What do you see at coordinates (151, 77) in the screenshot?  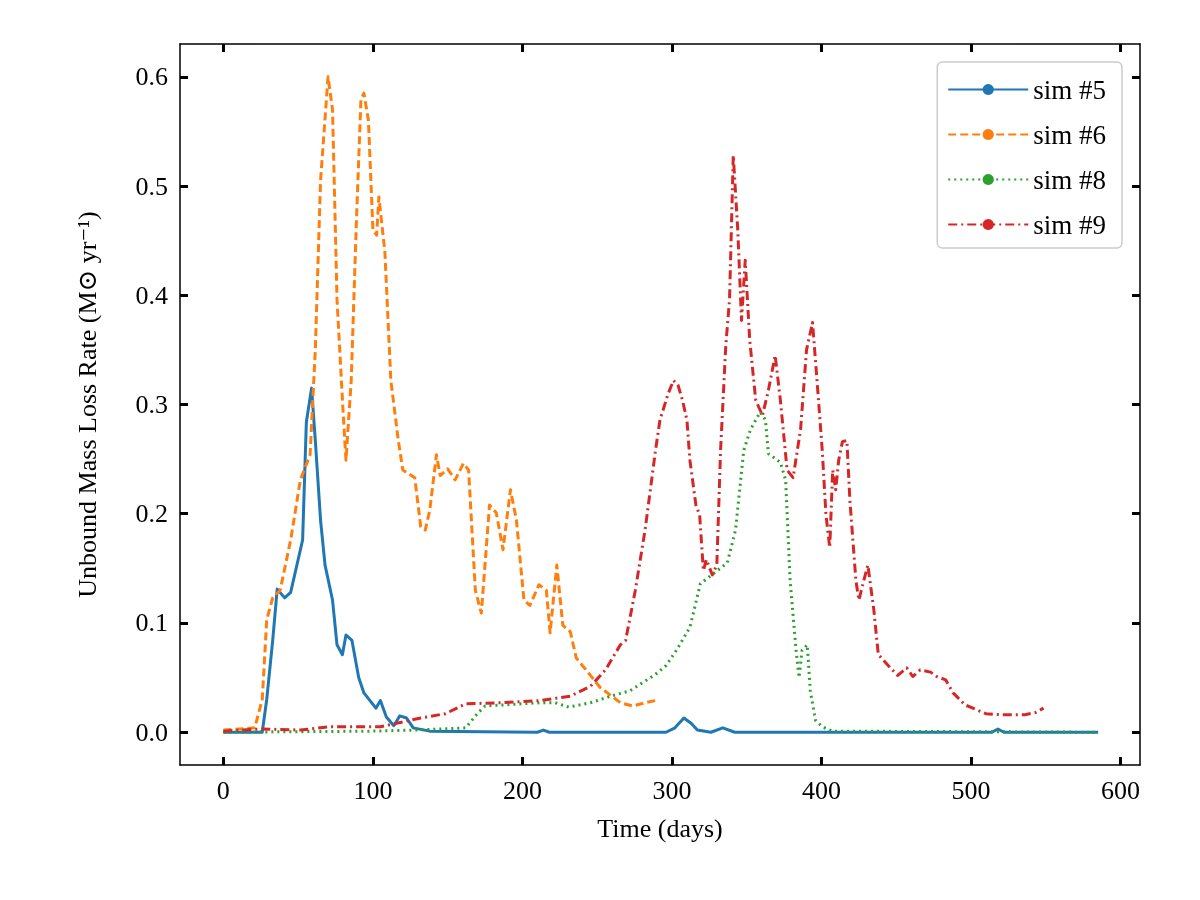 I see `y-tick-label: 0.6` at bounding box center [151, 77].